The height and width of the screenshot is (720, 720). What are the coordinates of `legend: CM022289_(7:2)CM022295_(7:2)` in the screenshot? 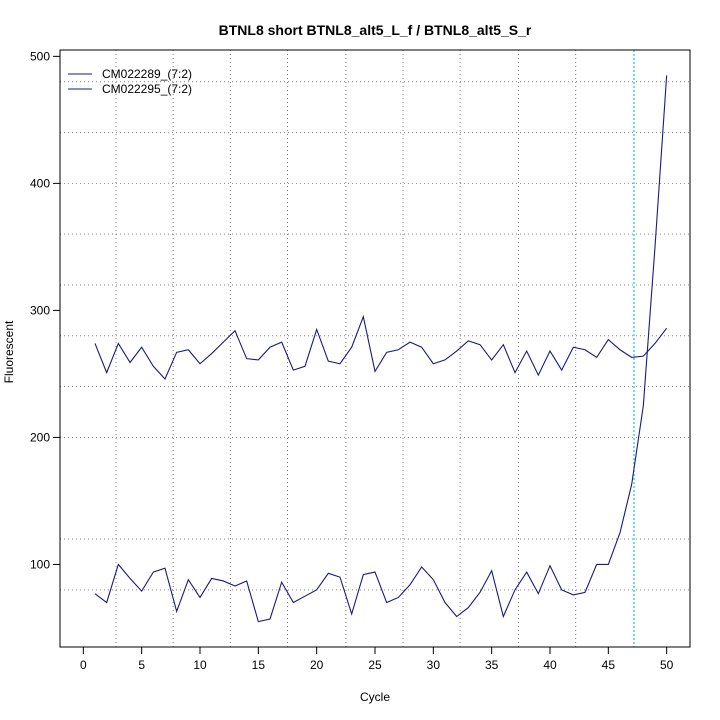 It's located at (130, 81).